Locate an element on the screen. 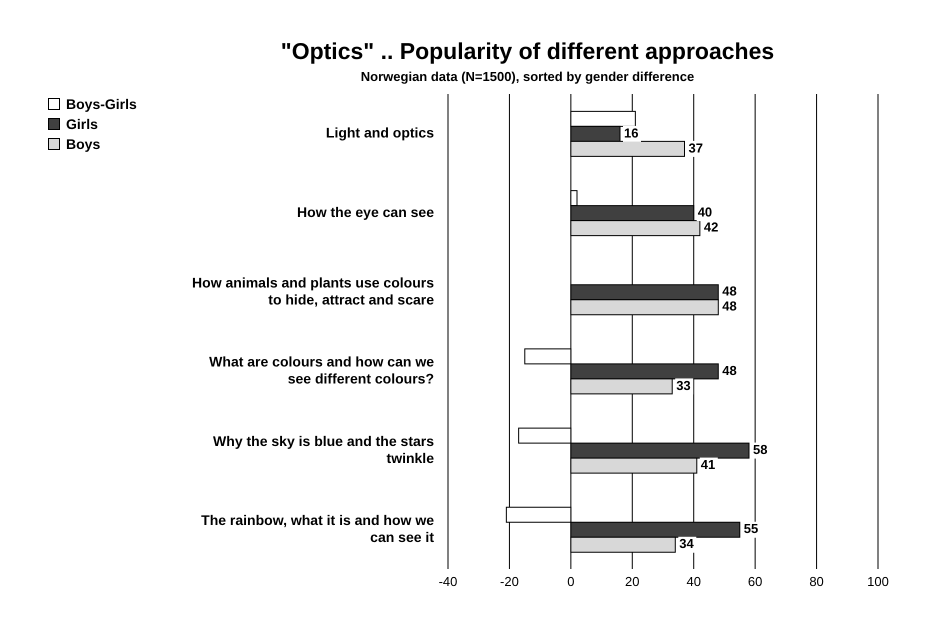 This screenshot has height=629, width=935. y-tick-label: The rainbow, what it is and how we can see it is located at coordinates (317, 528).